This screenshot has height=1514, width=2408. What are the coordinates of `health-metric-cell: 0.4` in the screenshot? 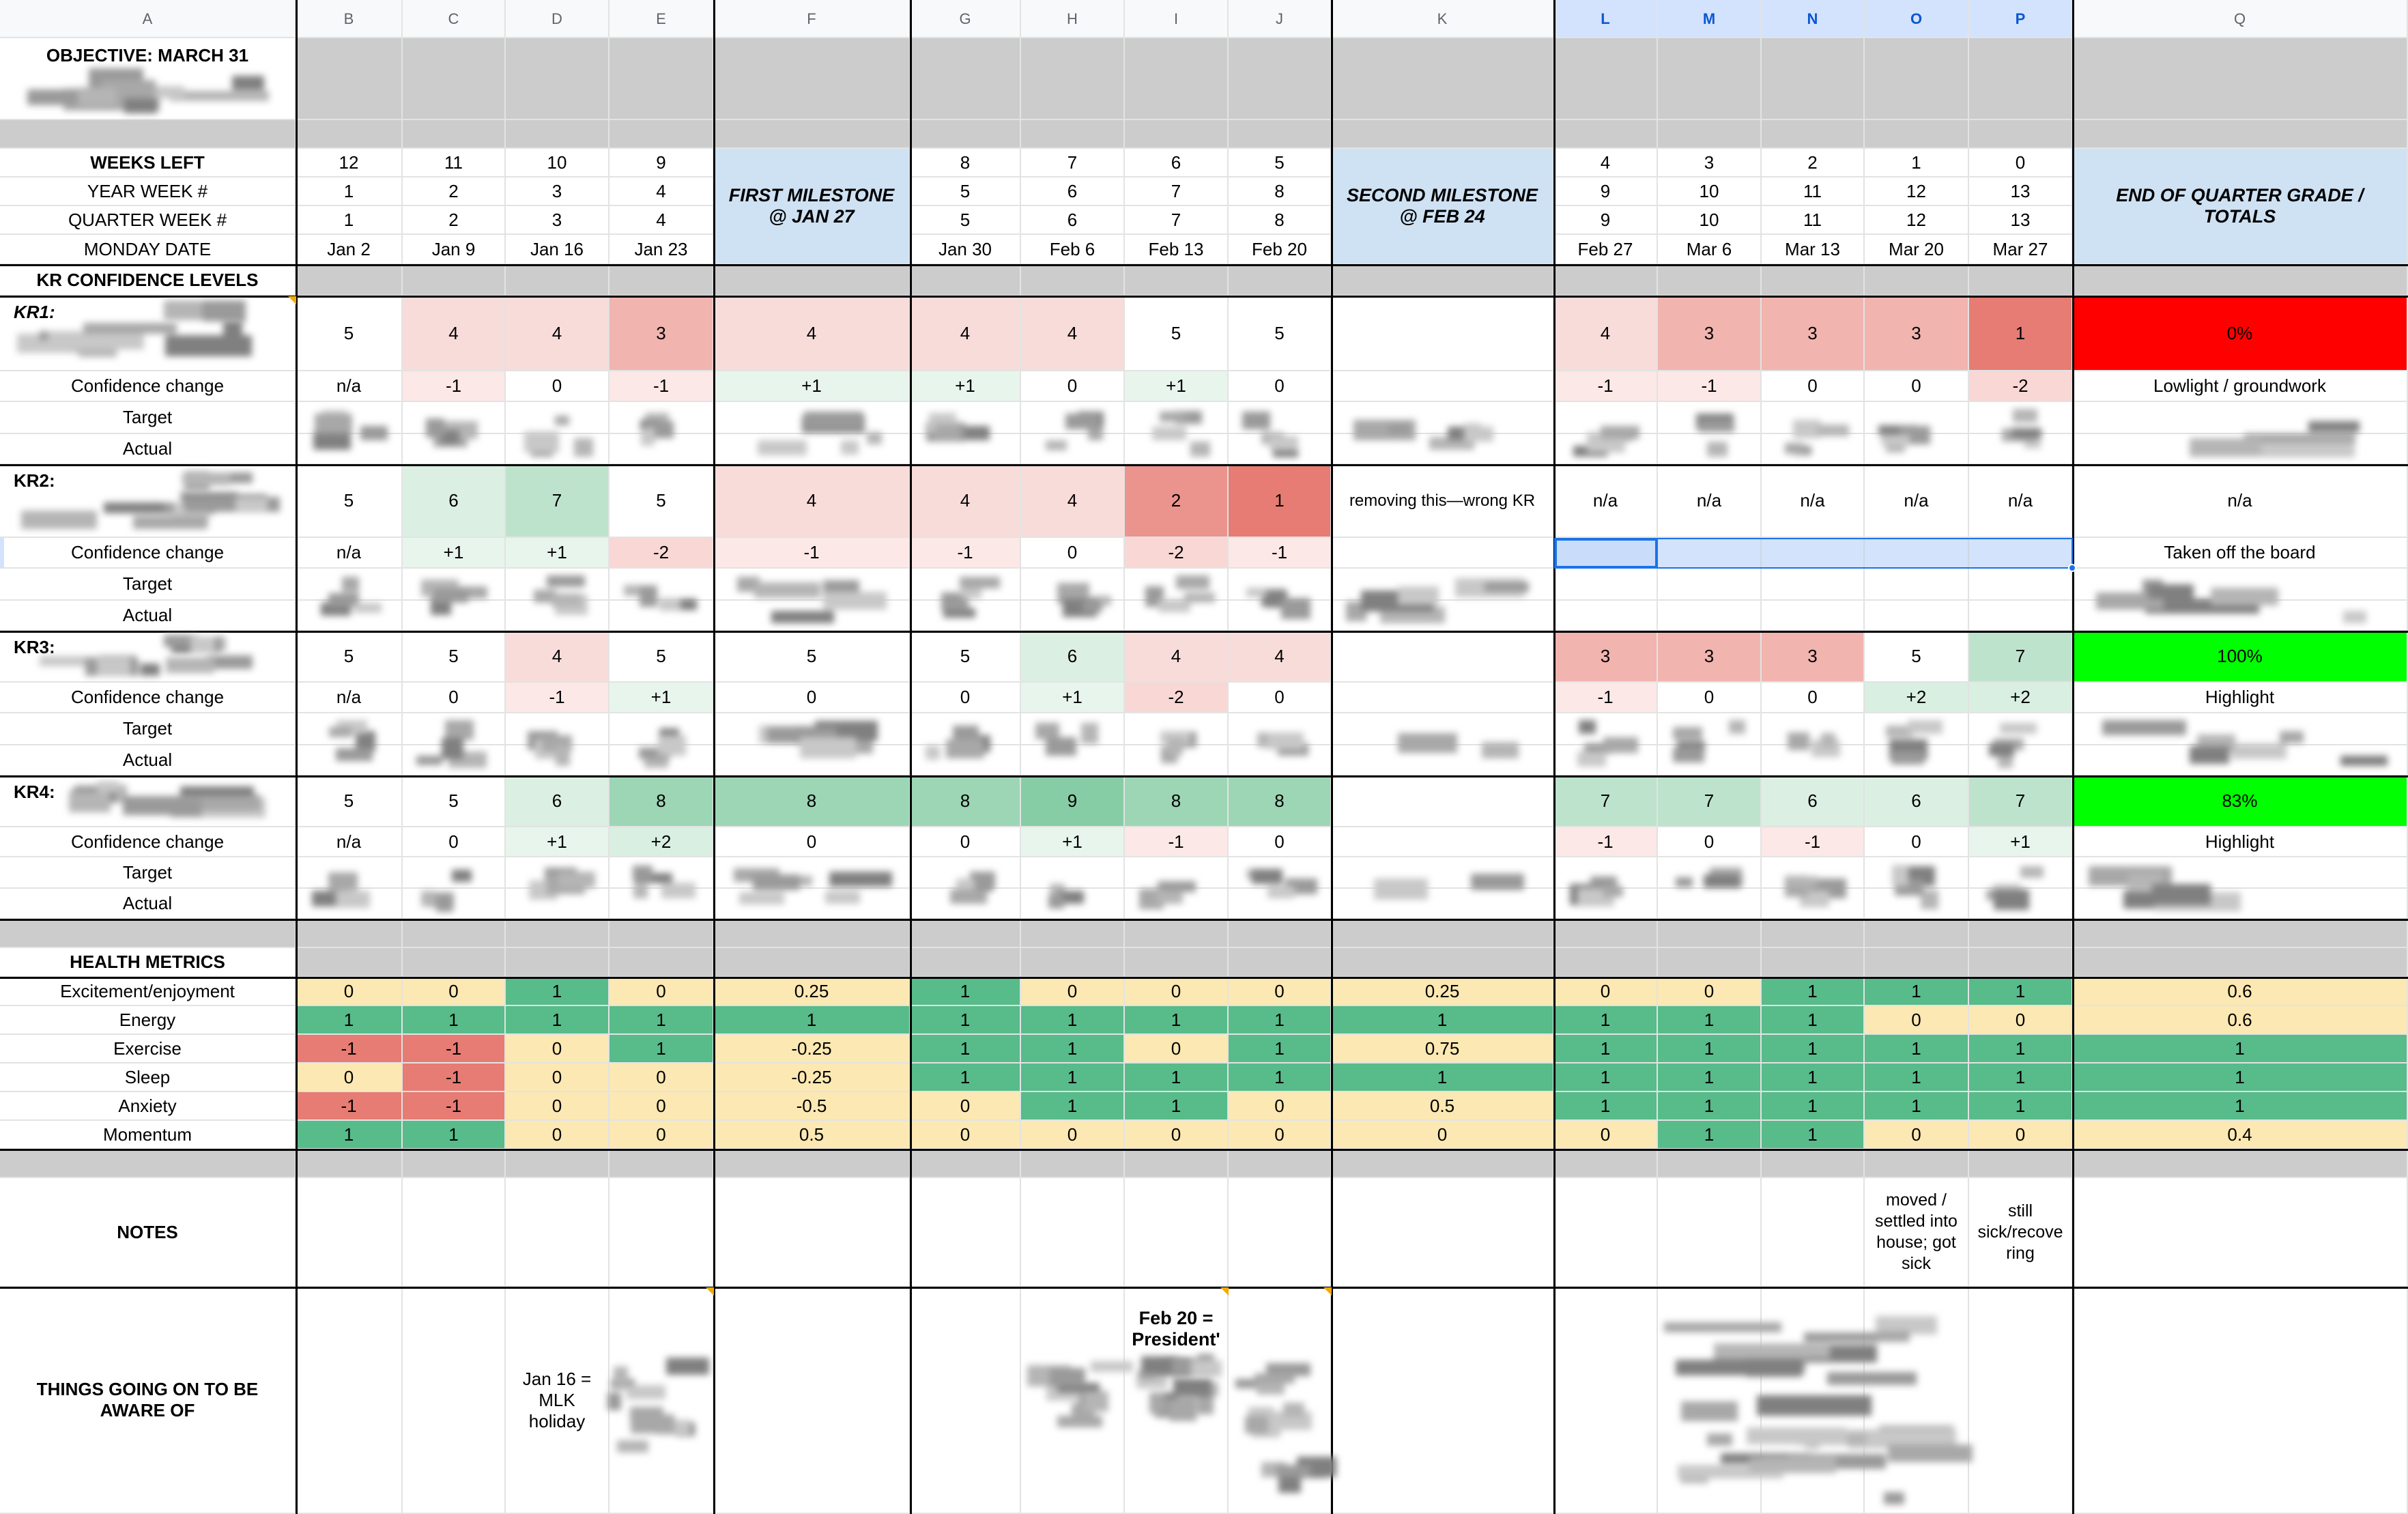 It's located at (2240, 1135).